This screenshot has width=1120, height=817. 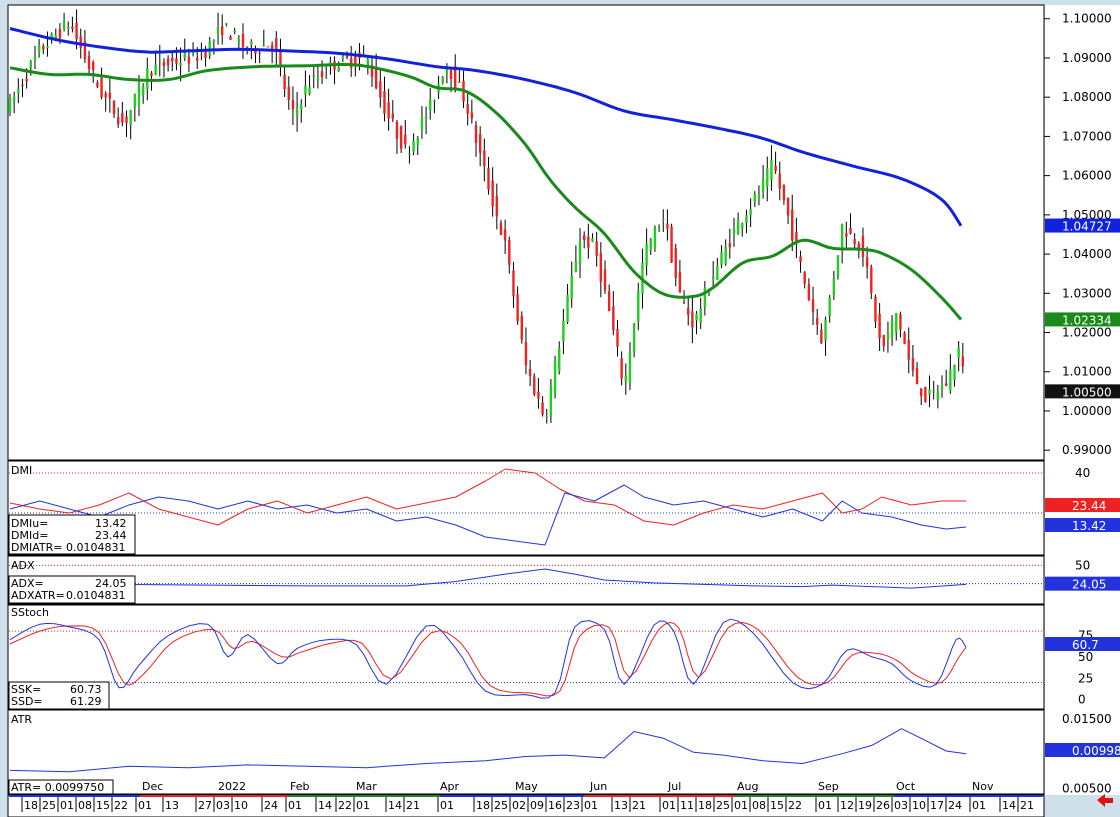 I want to click on dmi-u-label: DMIu=, so click(x=29, y=523).